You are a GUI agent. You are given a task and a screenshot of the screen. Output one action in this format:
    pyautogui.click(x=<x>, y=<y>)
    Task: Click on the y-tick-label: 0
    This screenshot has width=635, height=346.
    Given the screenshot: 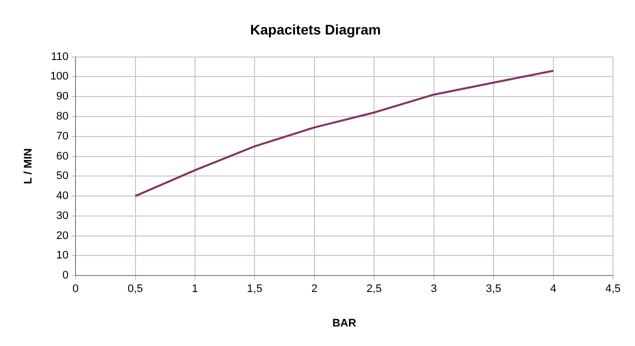 What is the action you would take?
    pyautogui.click(x=65, y=276)
    